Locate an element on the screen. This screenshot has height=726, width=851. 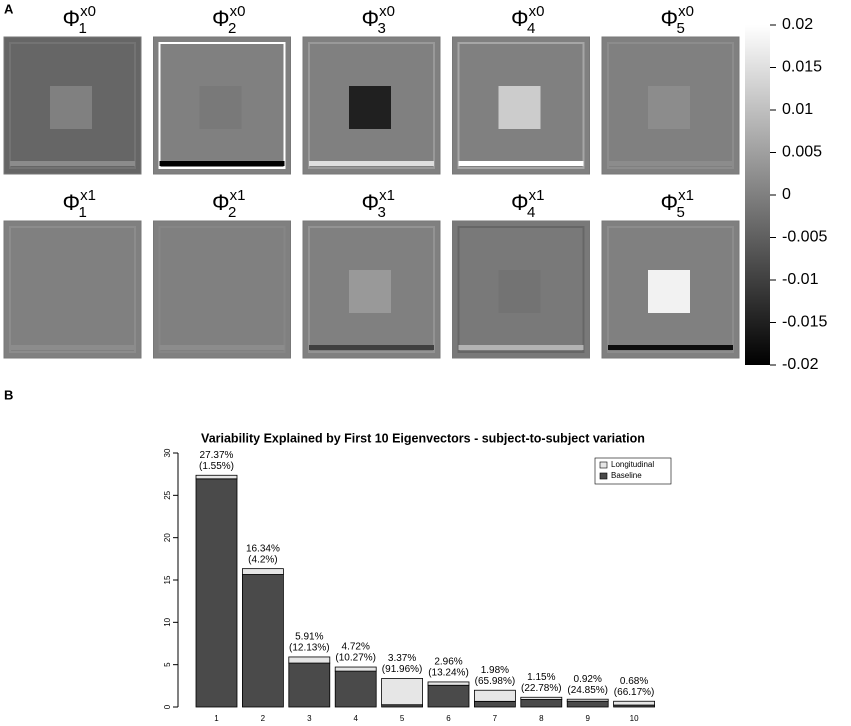
tile-label: Φx0 1 is located at coordinates (79, 20).